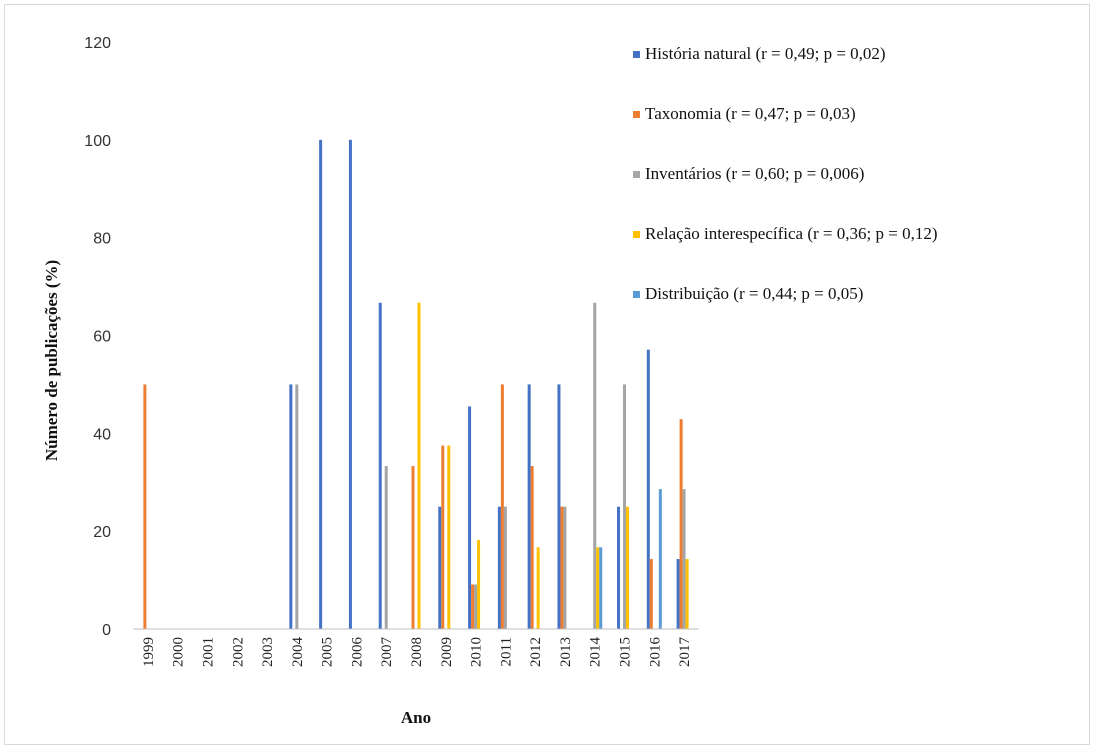 The image size is (1096, 751). I want to click on x-tick-label: 2002, so click(238, 652).